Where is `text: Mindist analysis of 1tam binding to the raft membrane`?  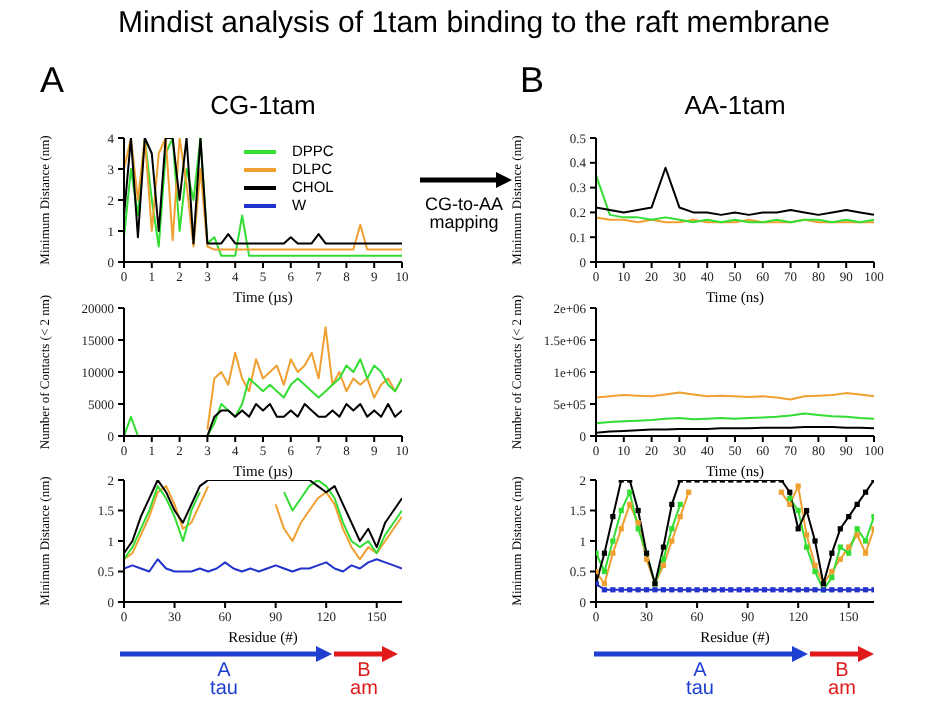
text: Mindist analysis of 1tam binding to the raft membrane is located at coordinates (473, 22).